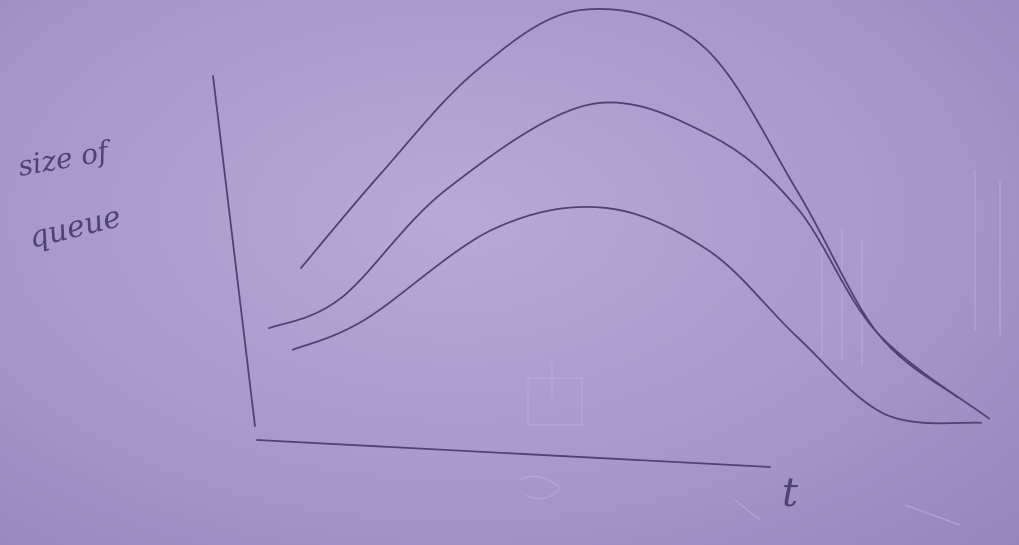 The image size is (1019, 545). I want to click on x-axis-line, so click(513, 453).